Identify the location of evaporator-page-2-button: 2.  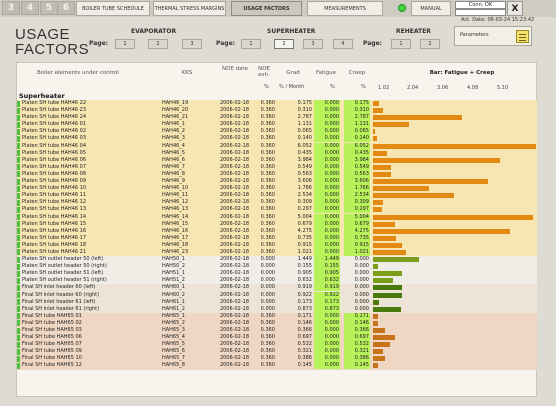
(158, 44).